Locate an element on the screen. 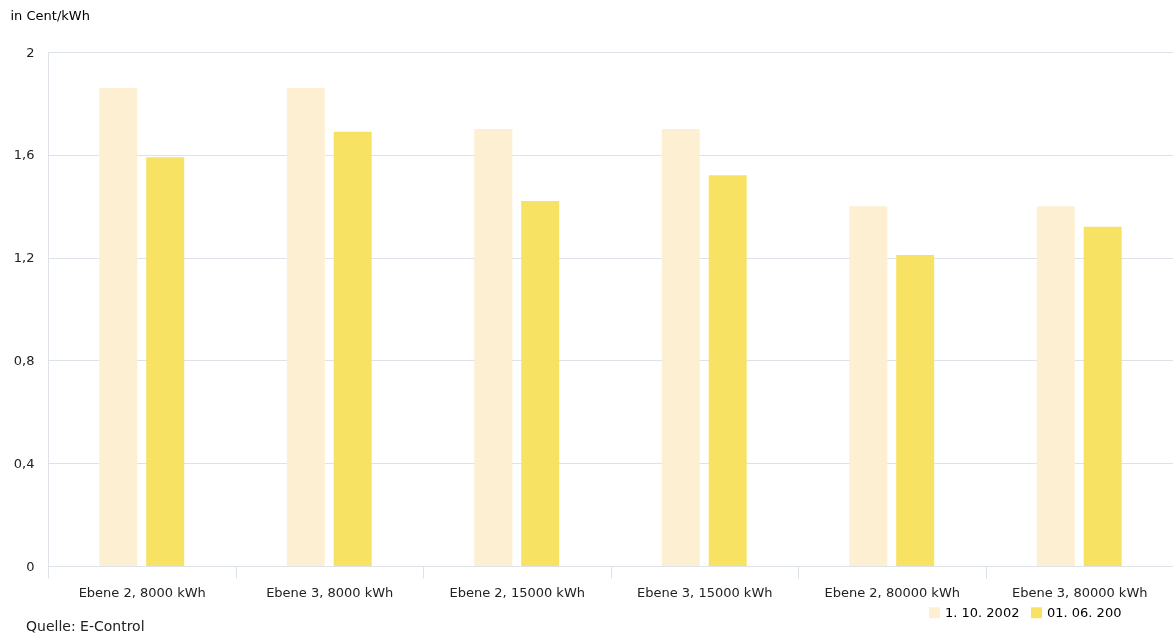 The width and height of the screenshot is (1173, 637). legend-label: 01. 06. 200 is located at coordinates (1084, 612).